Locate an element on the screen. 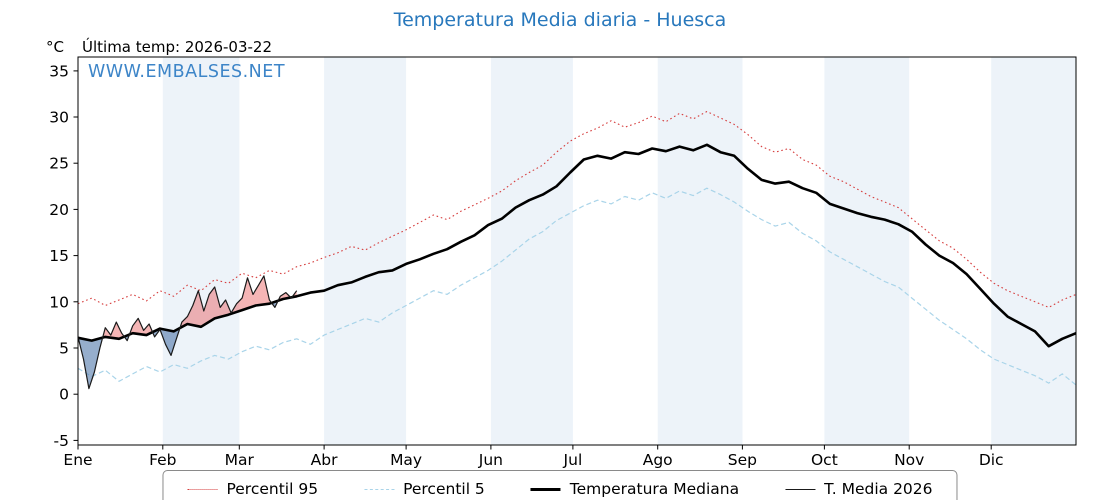 The width and height of the screenshot is (1120, 500). y-tick-label: 30 is located at coordinates (59, 118).